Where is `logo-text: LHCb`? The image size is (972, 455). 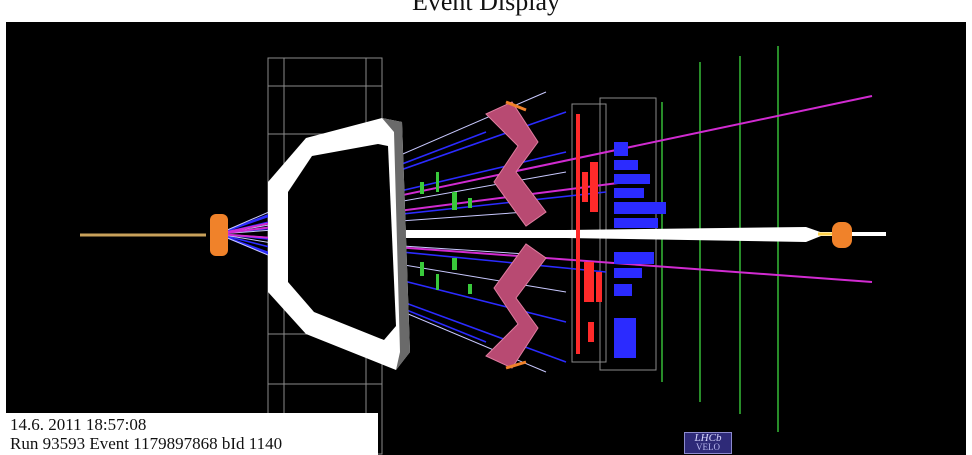 logo-text: LHCb is located at coordinates (708, 438).